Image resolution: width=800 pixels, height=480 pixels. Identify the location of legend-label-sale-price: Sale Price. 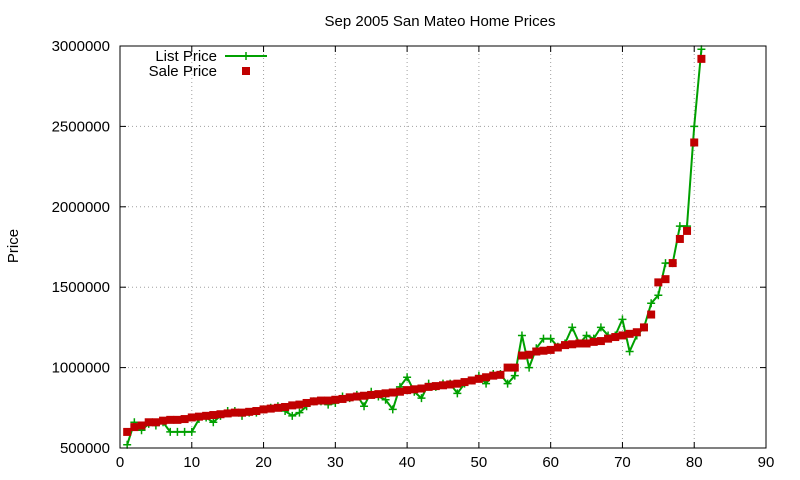
(183, 71).